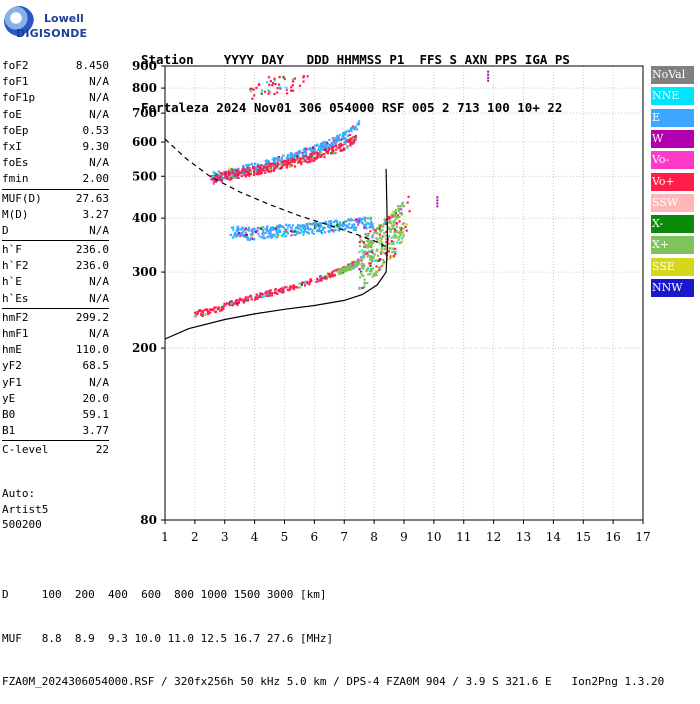 Image resolution: width=700 pixels, height=704 pixels. Describe the element at coordinates (92, 65) in the screenshot. I see `param-value: 8.450` at that location.